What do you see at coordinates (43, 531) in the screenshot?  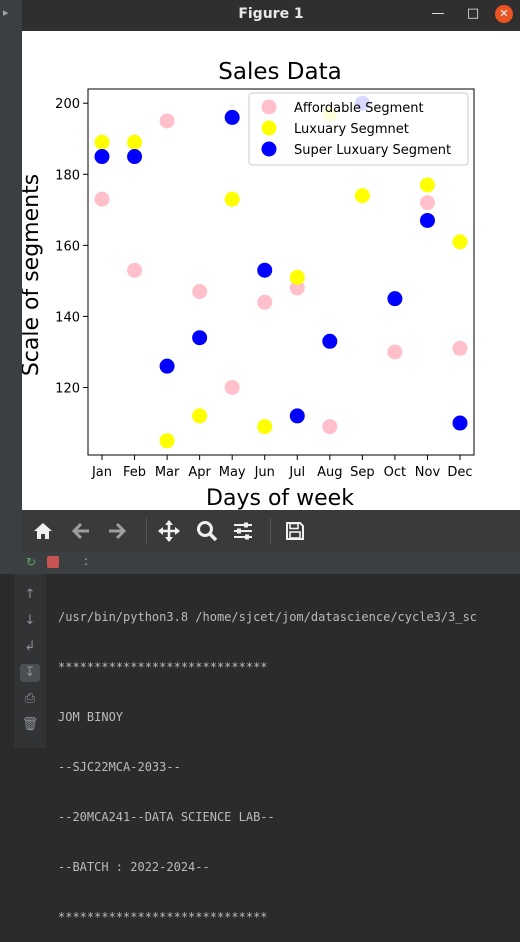 I see `home-icon` at bounding box center [43, 531].